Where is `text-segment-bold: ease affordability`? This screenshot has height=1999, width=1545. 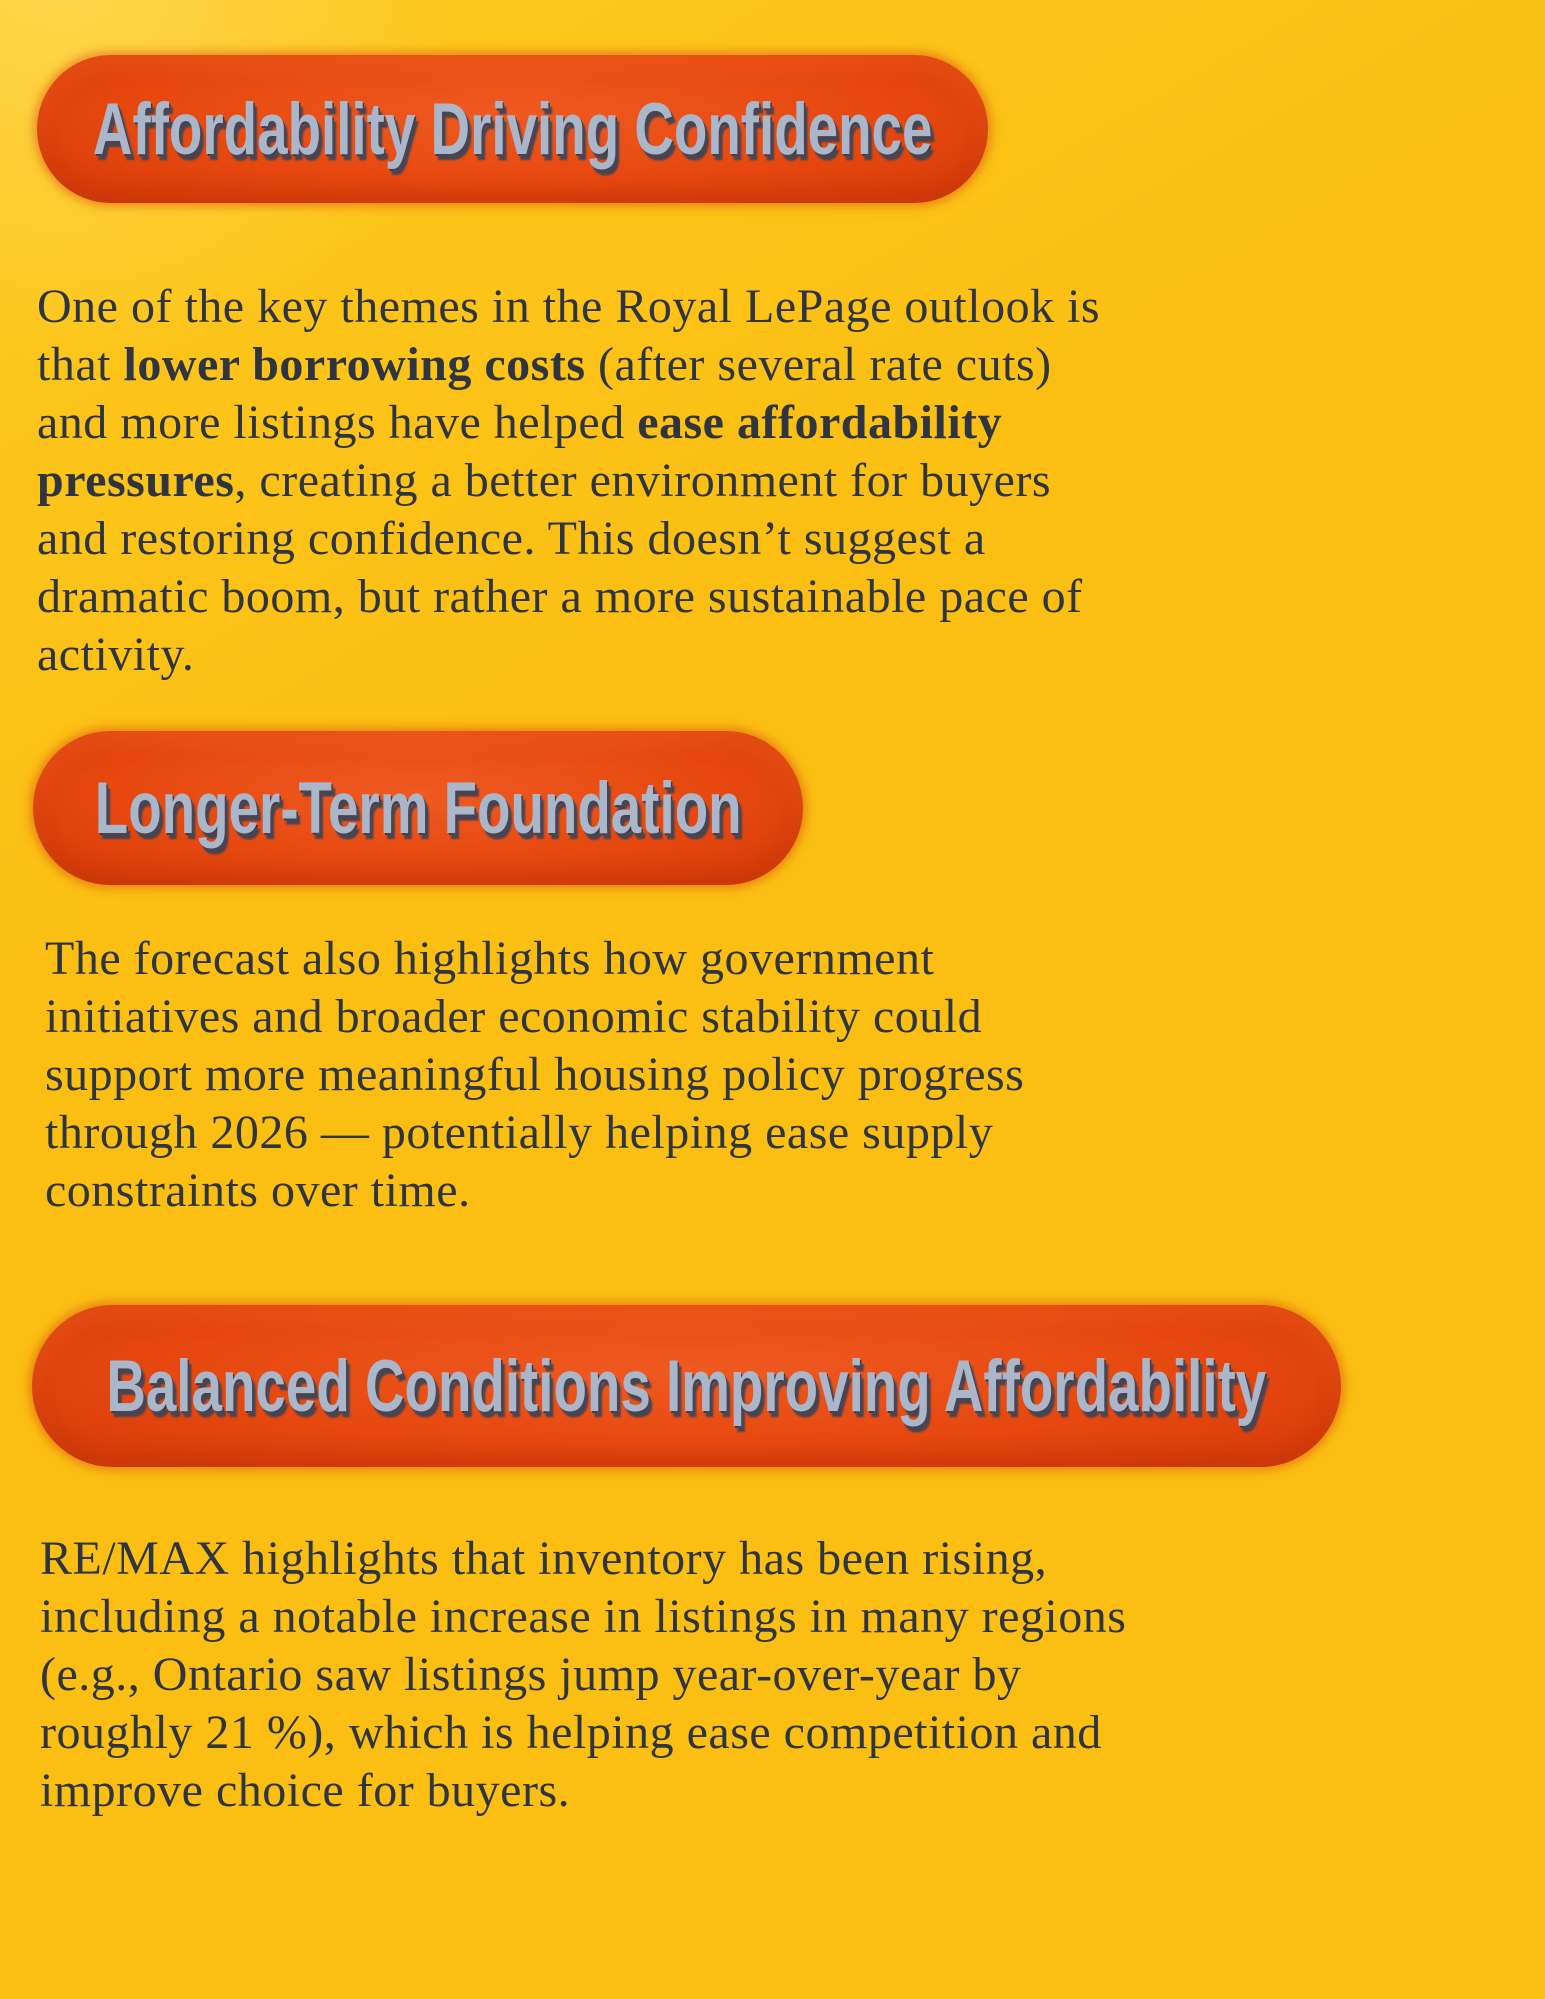 text-segment-bold: ease affordability is located at coordinates (820, 422).